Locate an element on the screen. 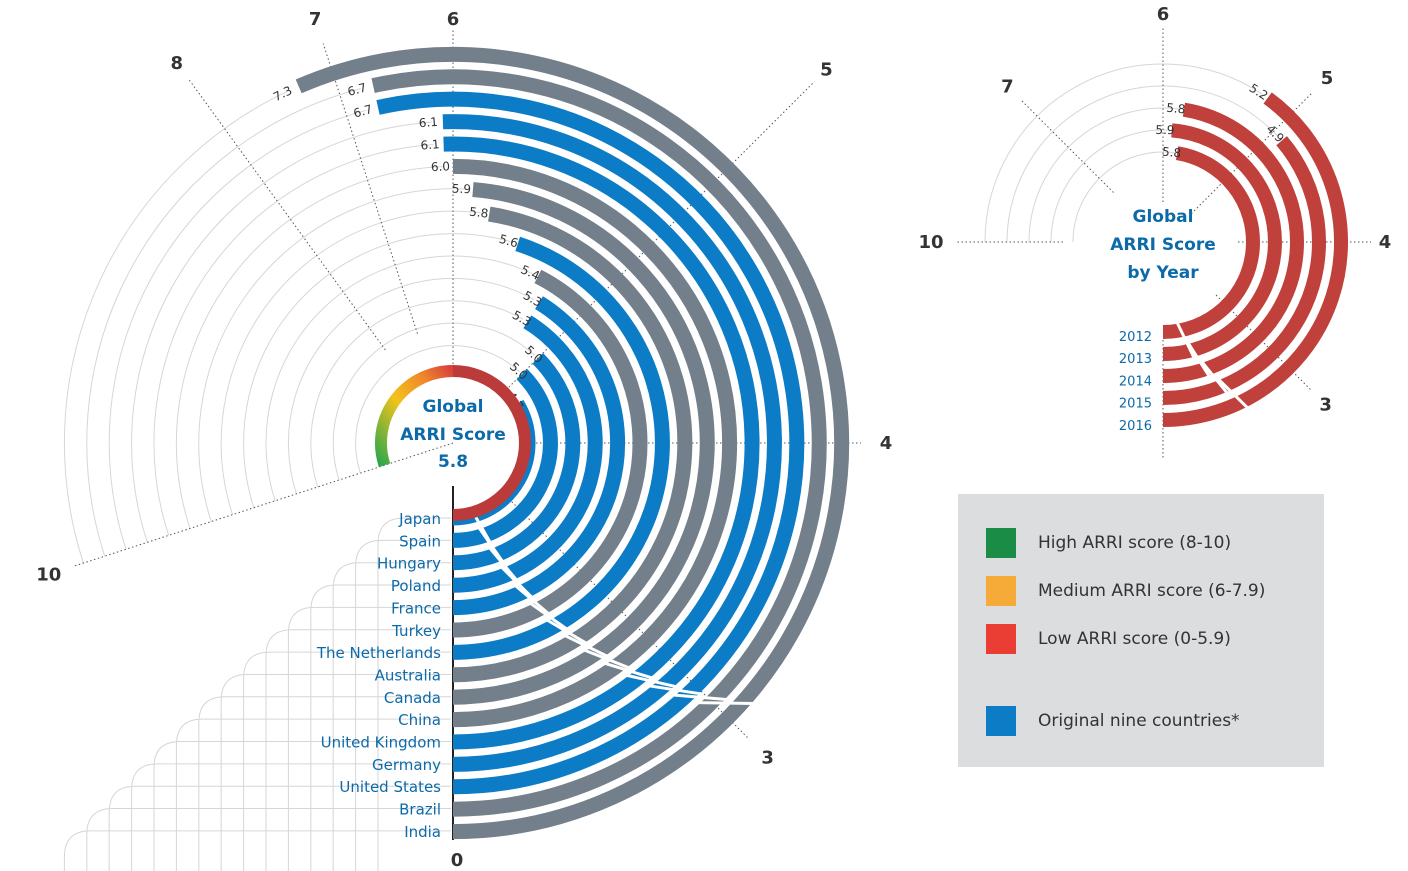 The width and height of the screenshot is (1408, 871). year-value-label: 5.8 is located at coordinates (1171, 153).